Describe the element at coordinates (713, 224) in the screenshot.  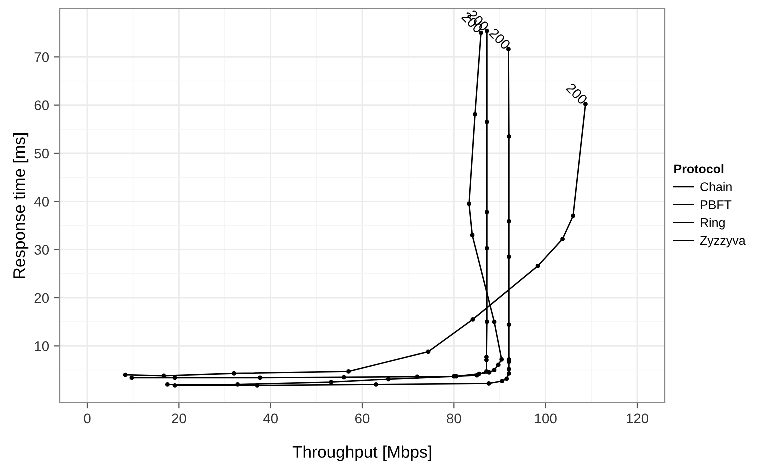
I see `legend-label: Ring` at that location.